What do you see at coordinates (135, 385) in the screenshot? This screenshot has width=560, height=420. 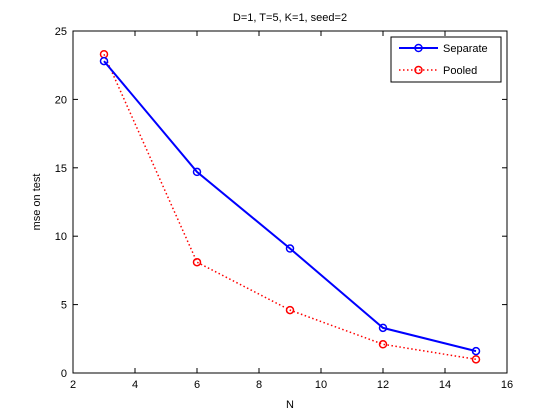 I see `x-tick-label: 4` at bounding box center [135, 385].